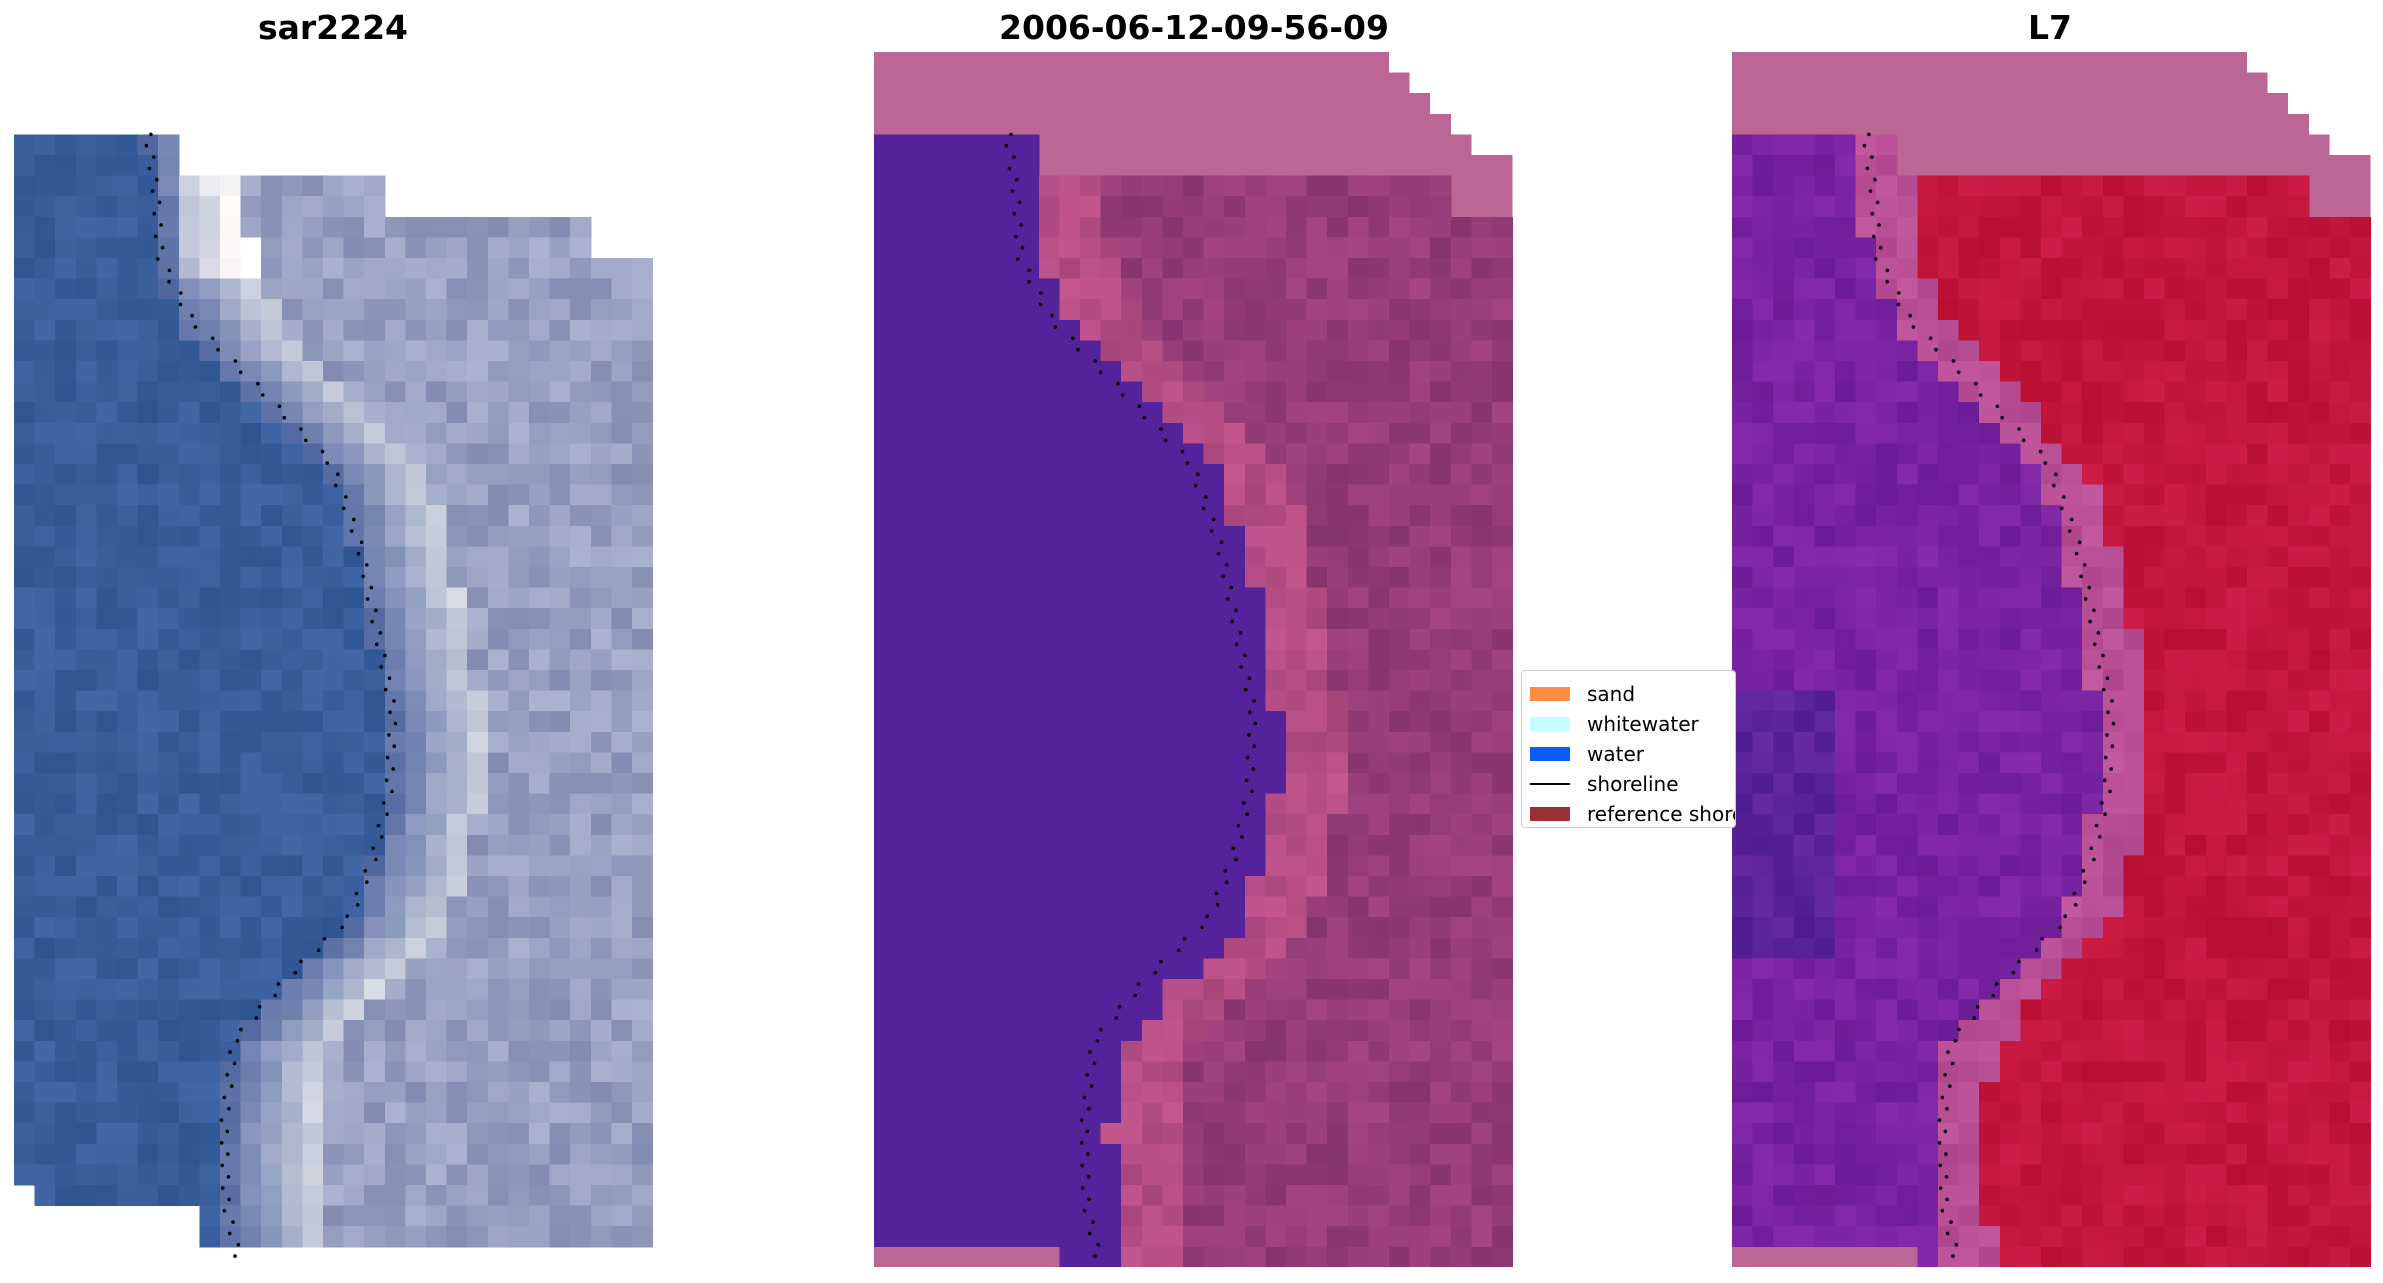  Describe the element at coordinates (333, 27) in the screenshot. I see `panel-title-rgb: sar2224` at that location.